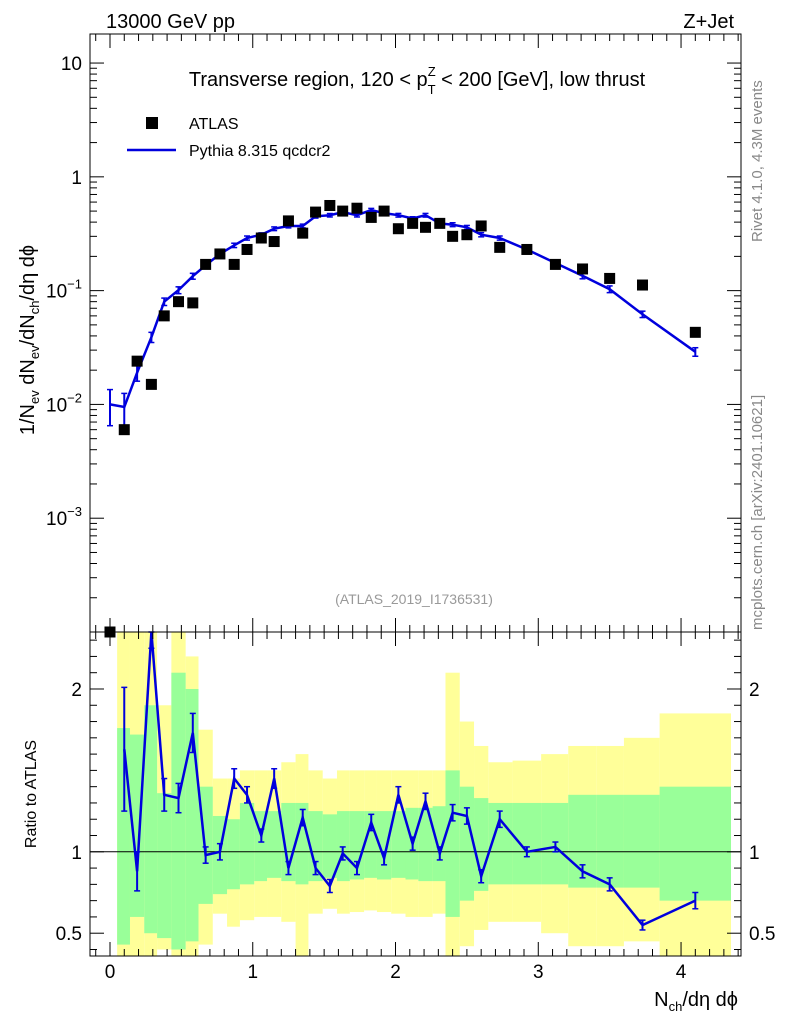  I want to click on x-tick-label: 1, so click(252, 972).